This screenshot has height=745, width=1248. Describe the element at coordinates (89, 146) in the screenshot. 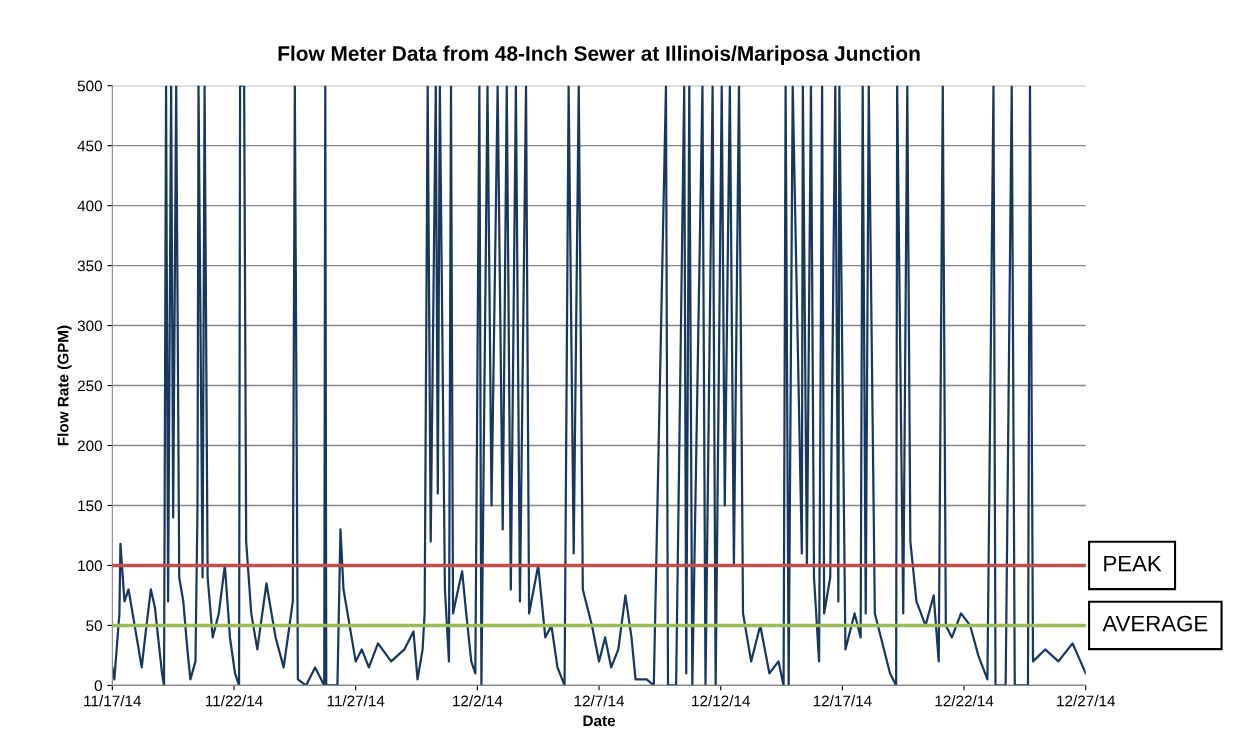

I see `y-tick-label: 450` at that location.